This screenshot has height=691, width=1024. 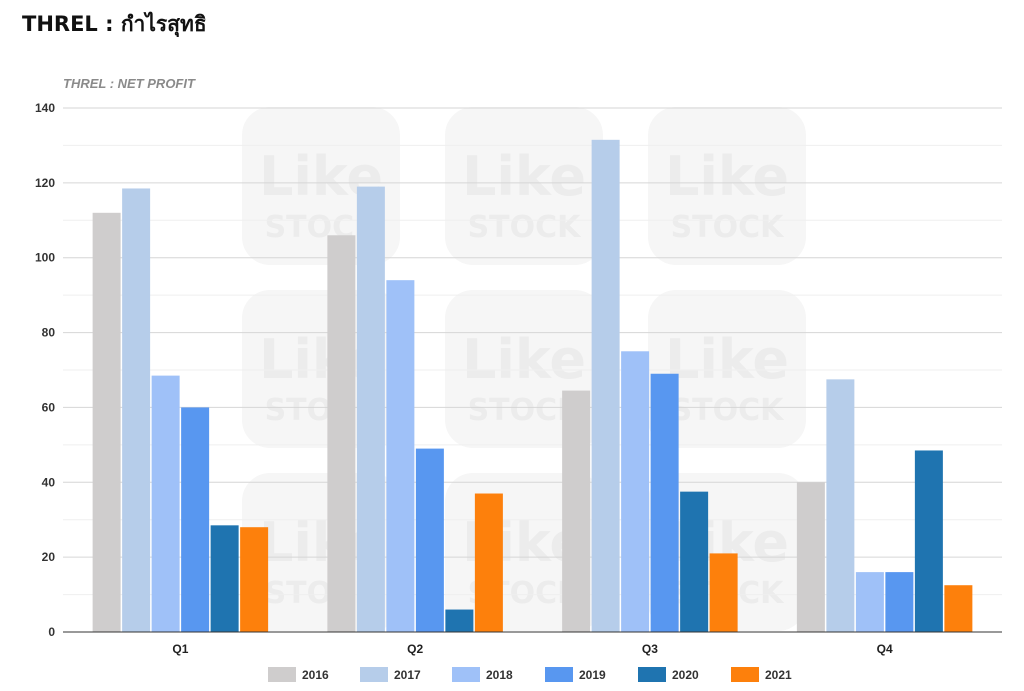 What do you see at coordinates (45, 183) in the screenshot?
I see `y-tick-label: 120` at bounding box center [45, 183].